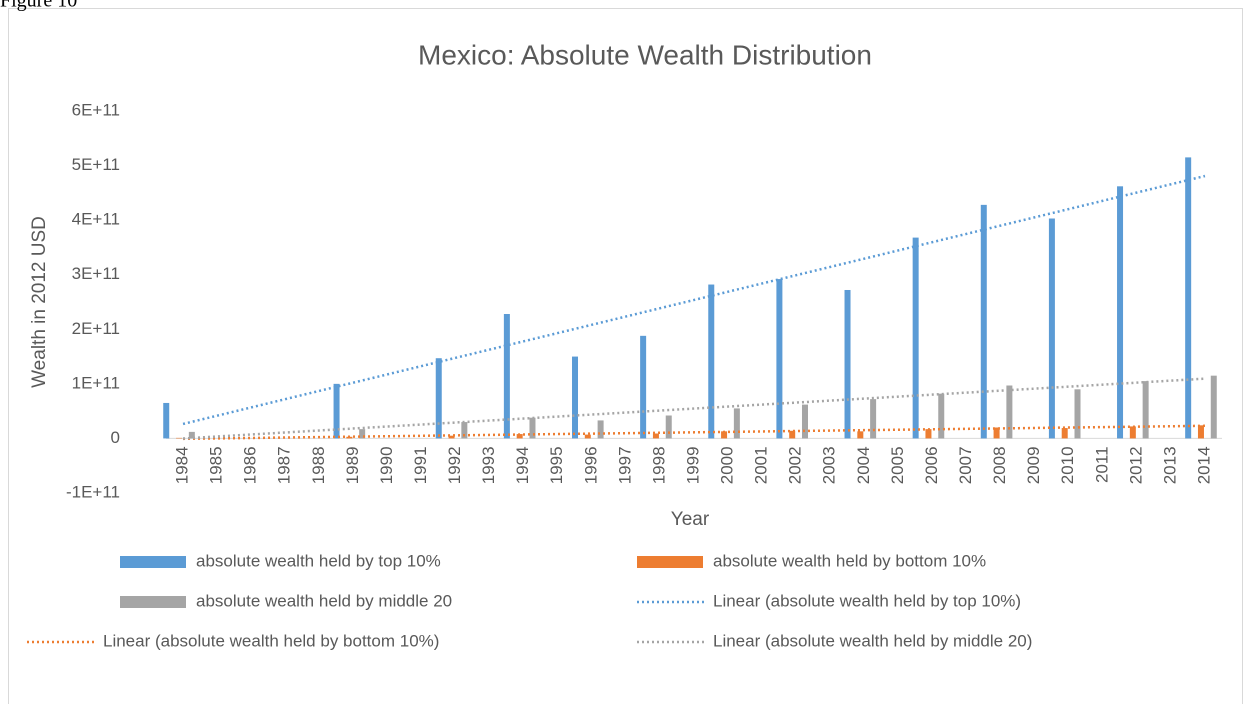  What do you see at coordinates (488, 465) in the screenshot?
I see `x-tick-label: 1993` at bounding box center [488, 465].